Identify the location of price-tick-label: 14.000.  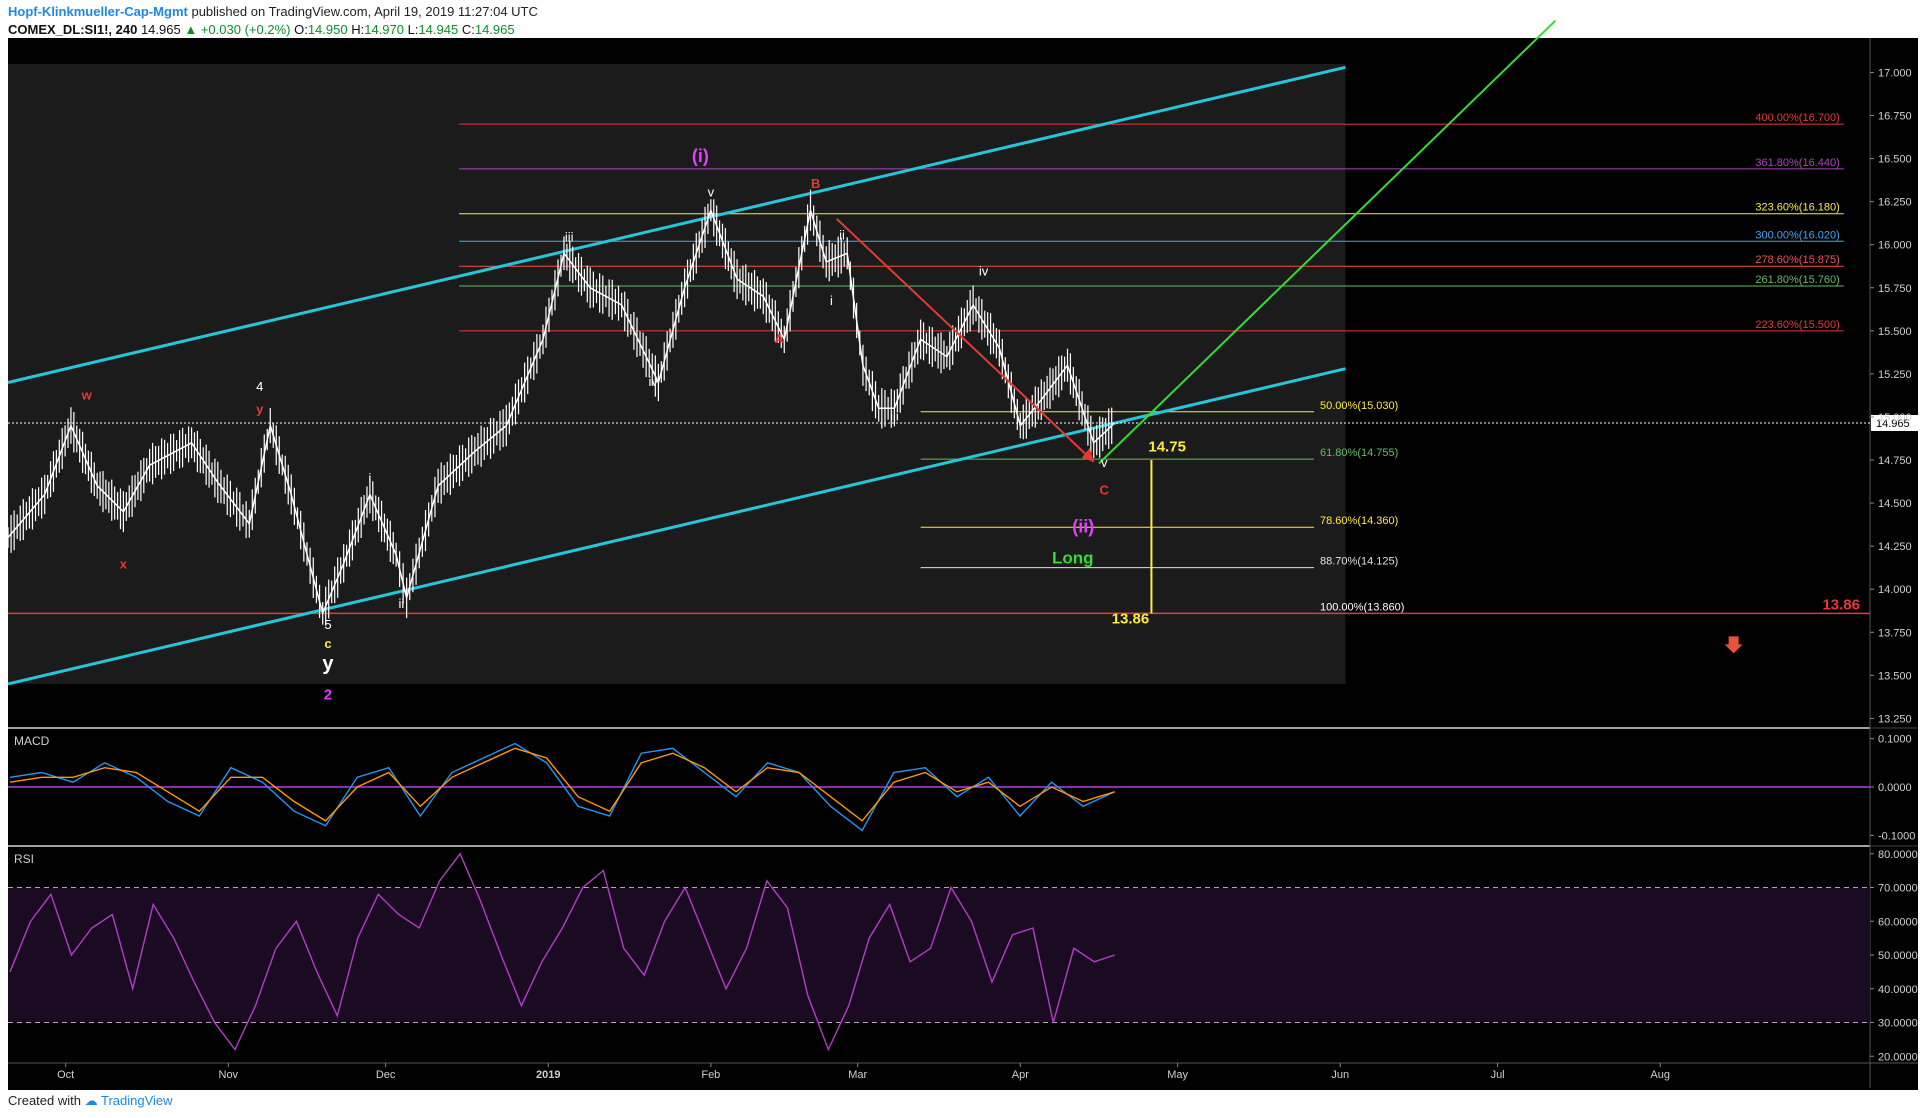
(1895, 590).